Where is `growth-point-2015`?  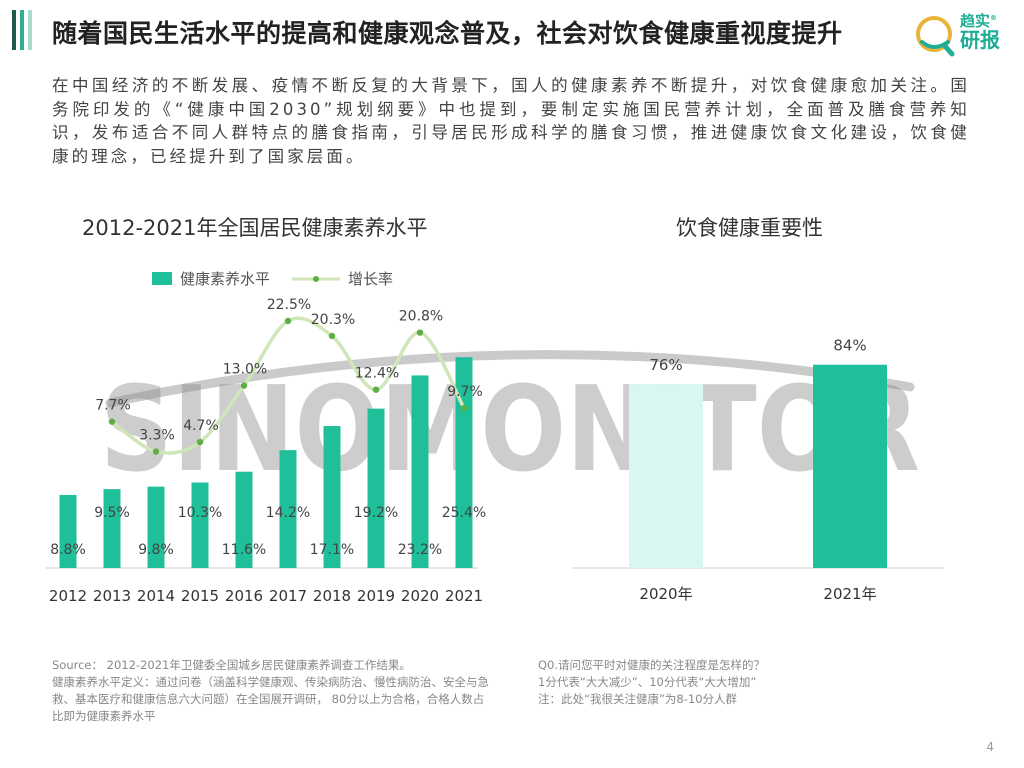
growth-point-2015 is located at coordinates (200, 442).